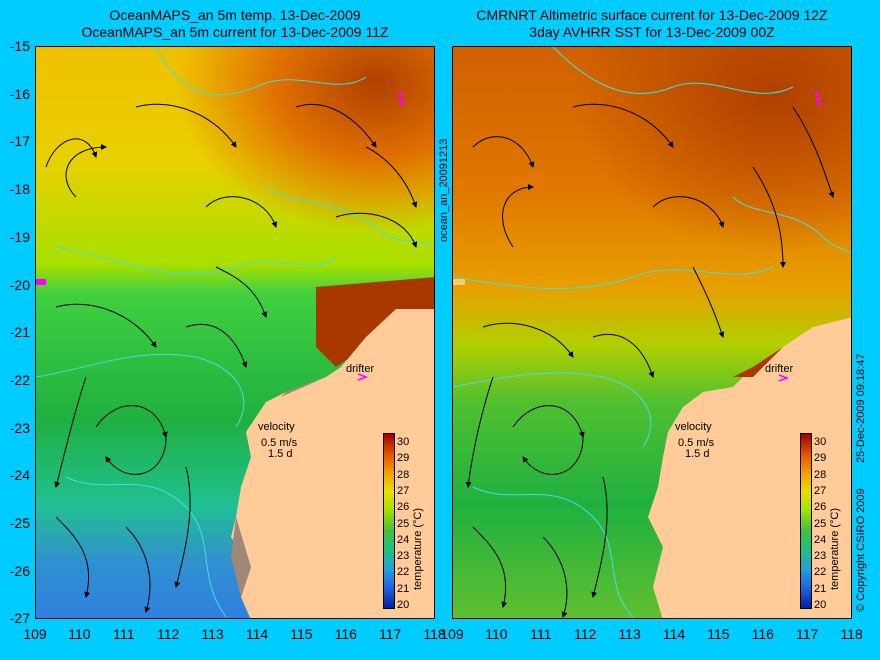  I want to click on lat-tick-label: -22, so click(19, 379).